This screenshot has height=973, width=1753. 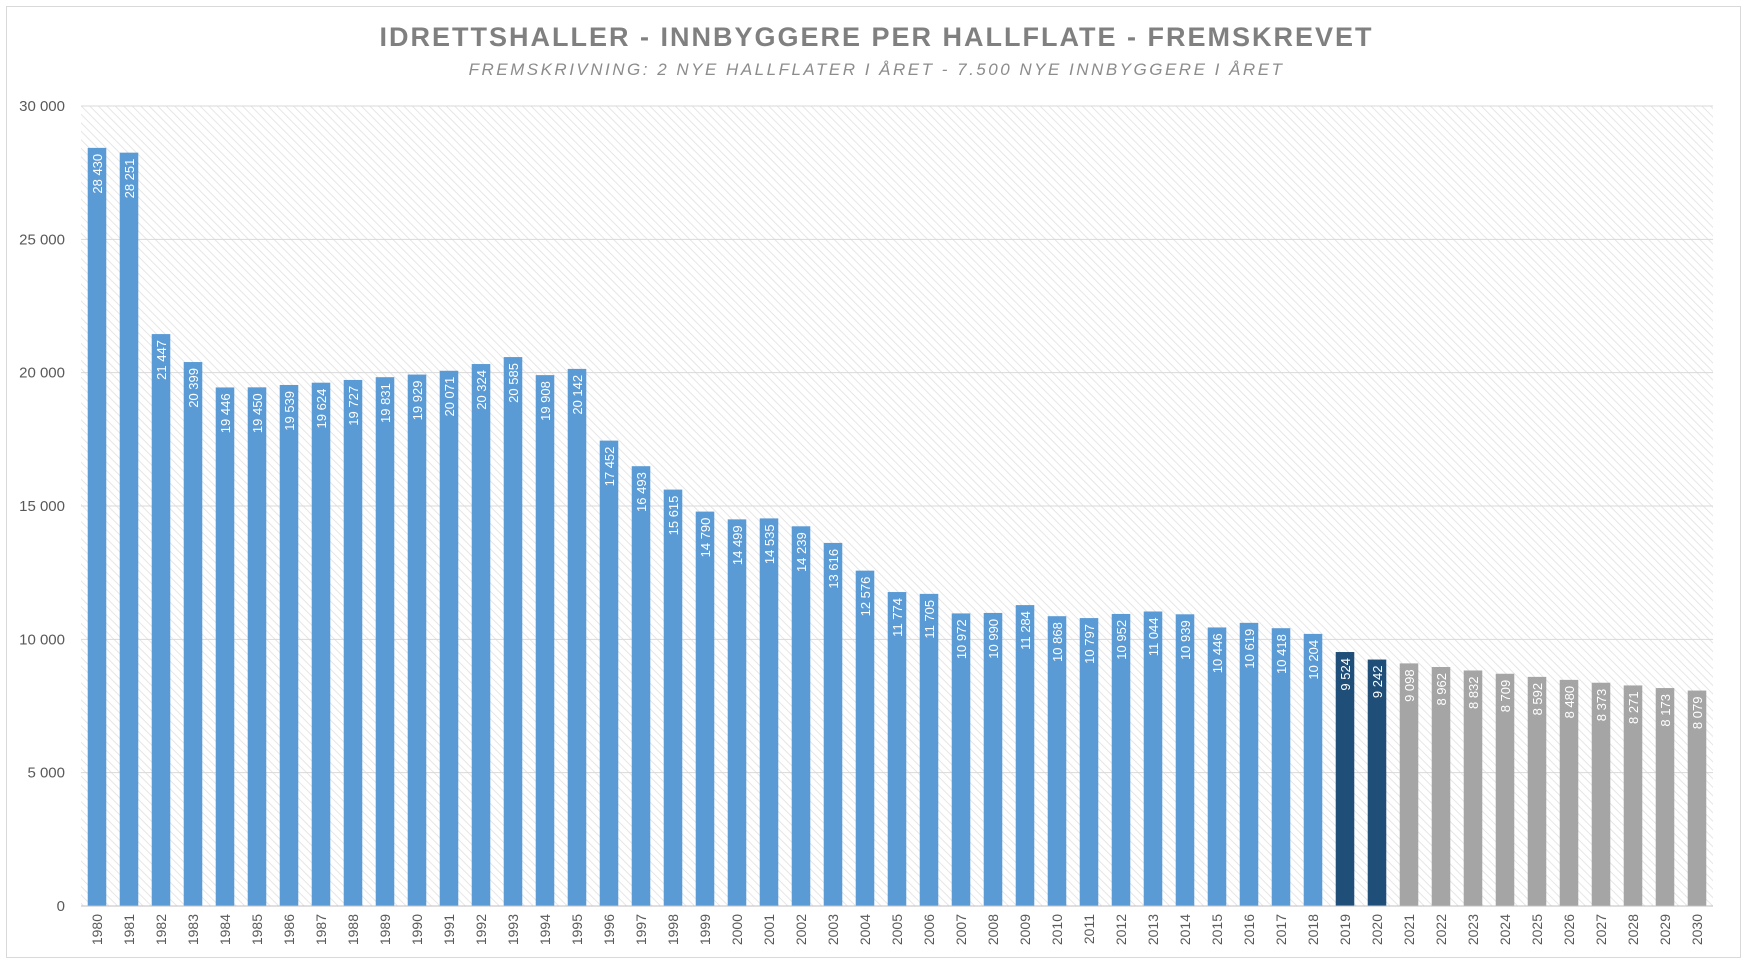 What do you see at coordinates (641, 929) in the screenshot?
I see `x-tick-label-1997: 1997` at bounding box center [641, 929].